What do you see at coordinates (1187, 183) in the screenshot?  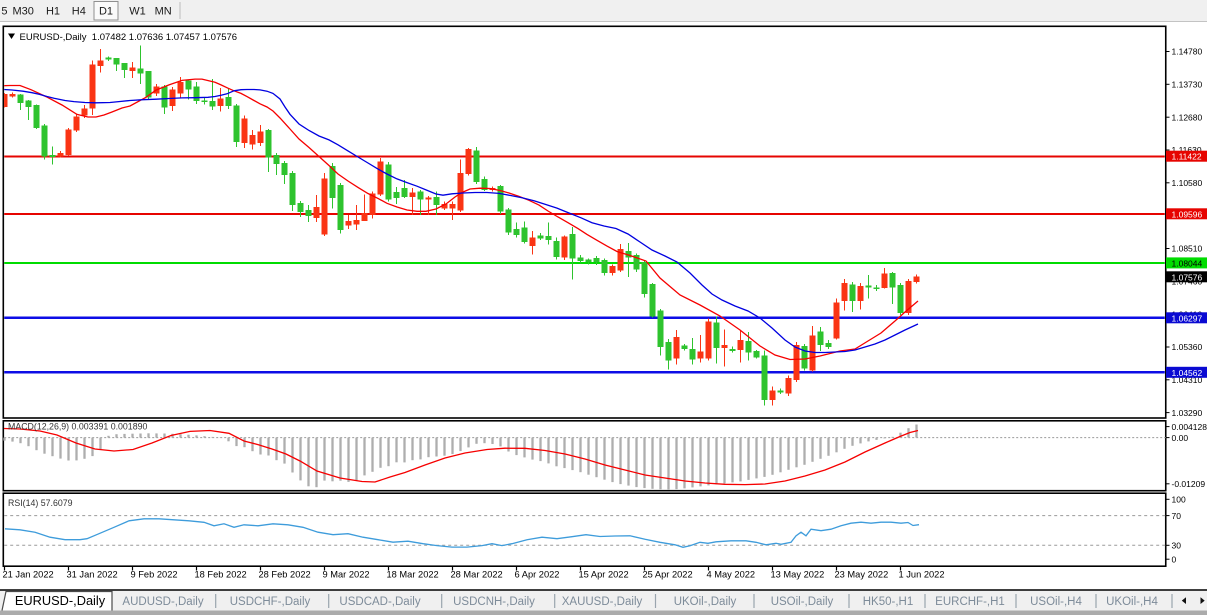 I see `svg-text: 1.10580` at bounding box center [1187, 183].